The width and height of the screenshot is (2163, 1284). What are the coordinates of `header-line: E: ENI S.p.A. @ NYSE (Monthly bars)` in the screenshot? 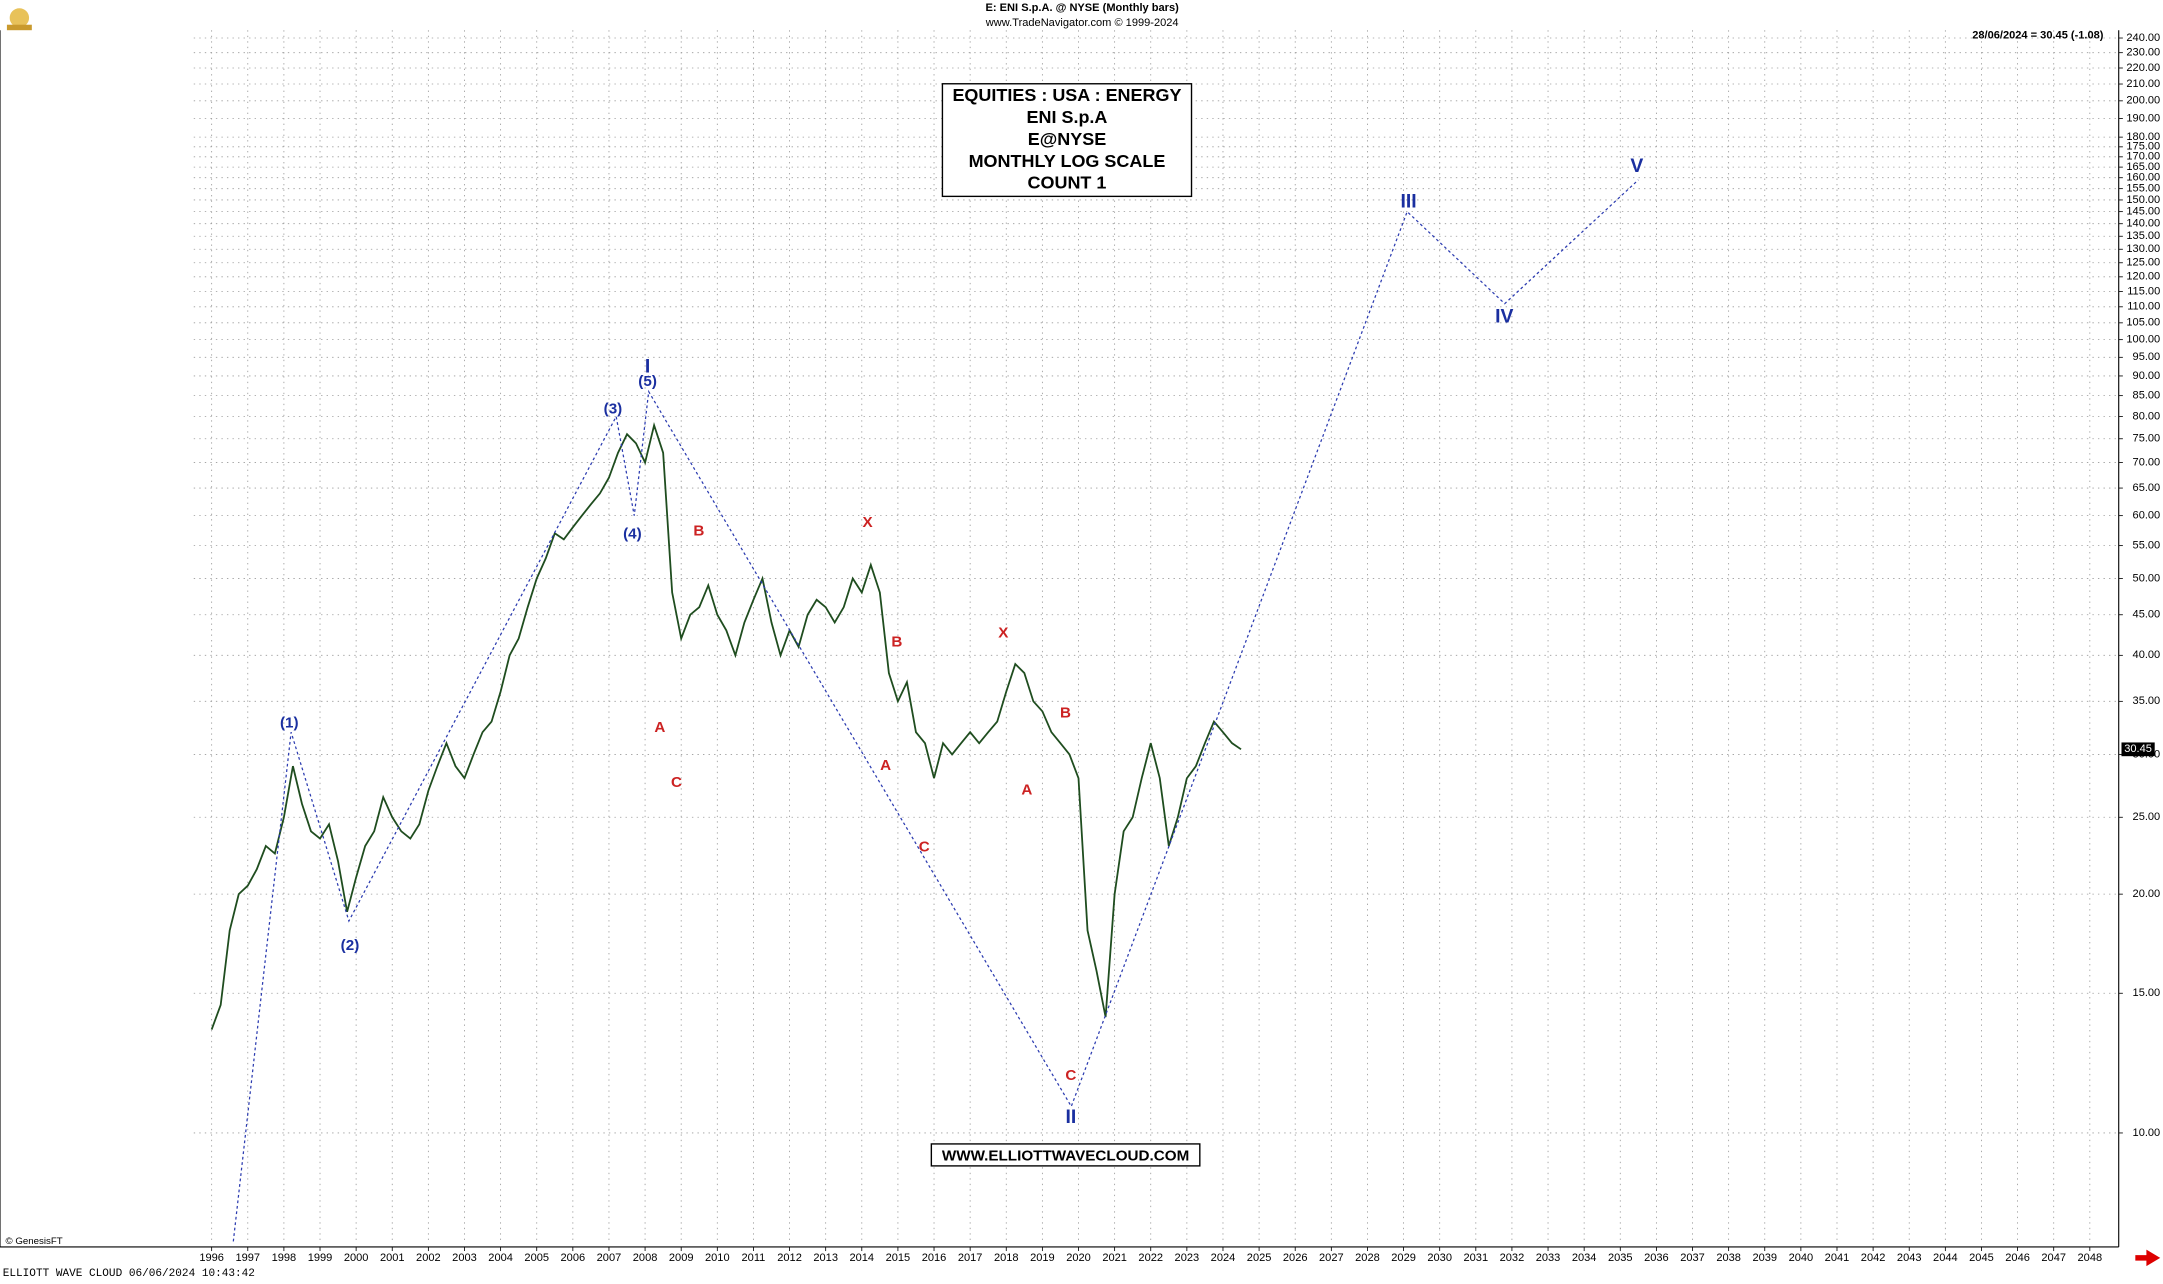 It's located at (1083, 8).